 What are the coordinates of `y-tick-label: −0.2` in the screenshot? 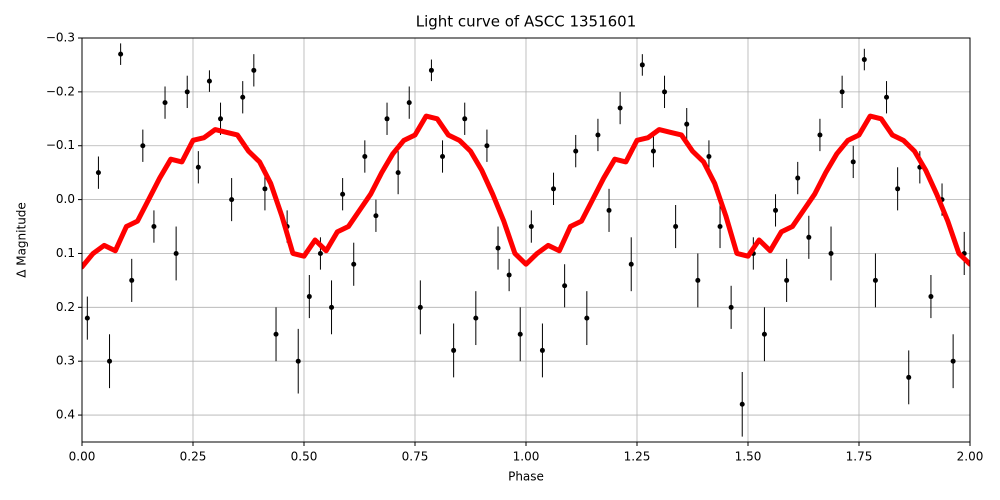 It's located at (60, 91).